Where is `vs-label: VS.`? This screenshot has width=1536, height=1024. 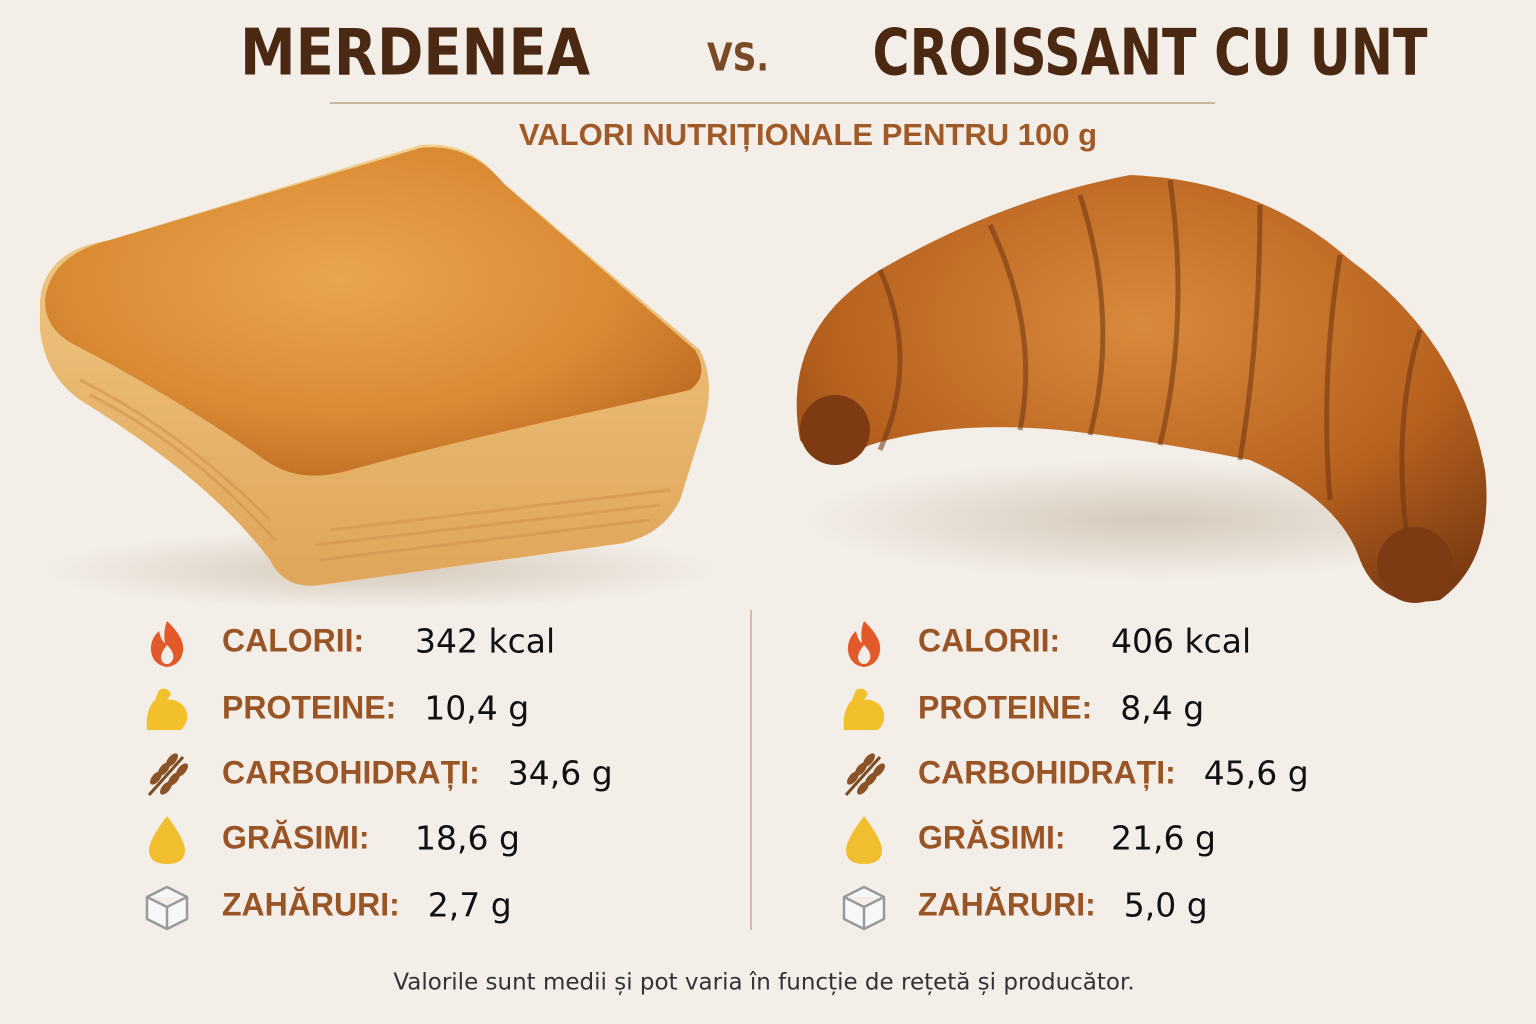
vs-label: VS. is located at coordinates (738, 58).